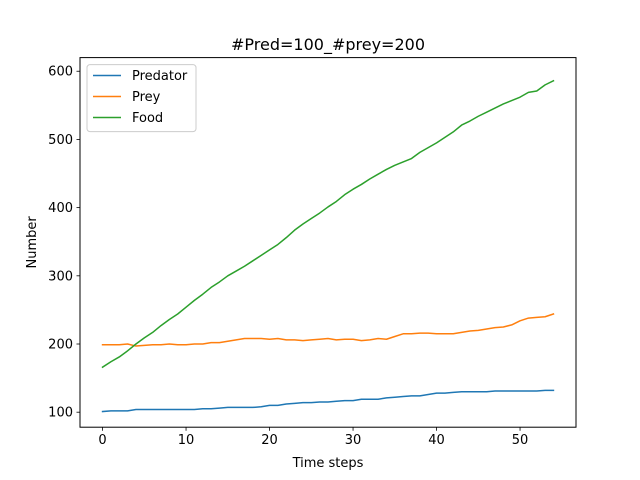 The width and height of the screenshot is (640, 480). What do you see at coordinates (102, 440) in the screenshot?
I see `x-tick-label: 0` at bounding box center [102, 440].